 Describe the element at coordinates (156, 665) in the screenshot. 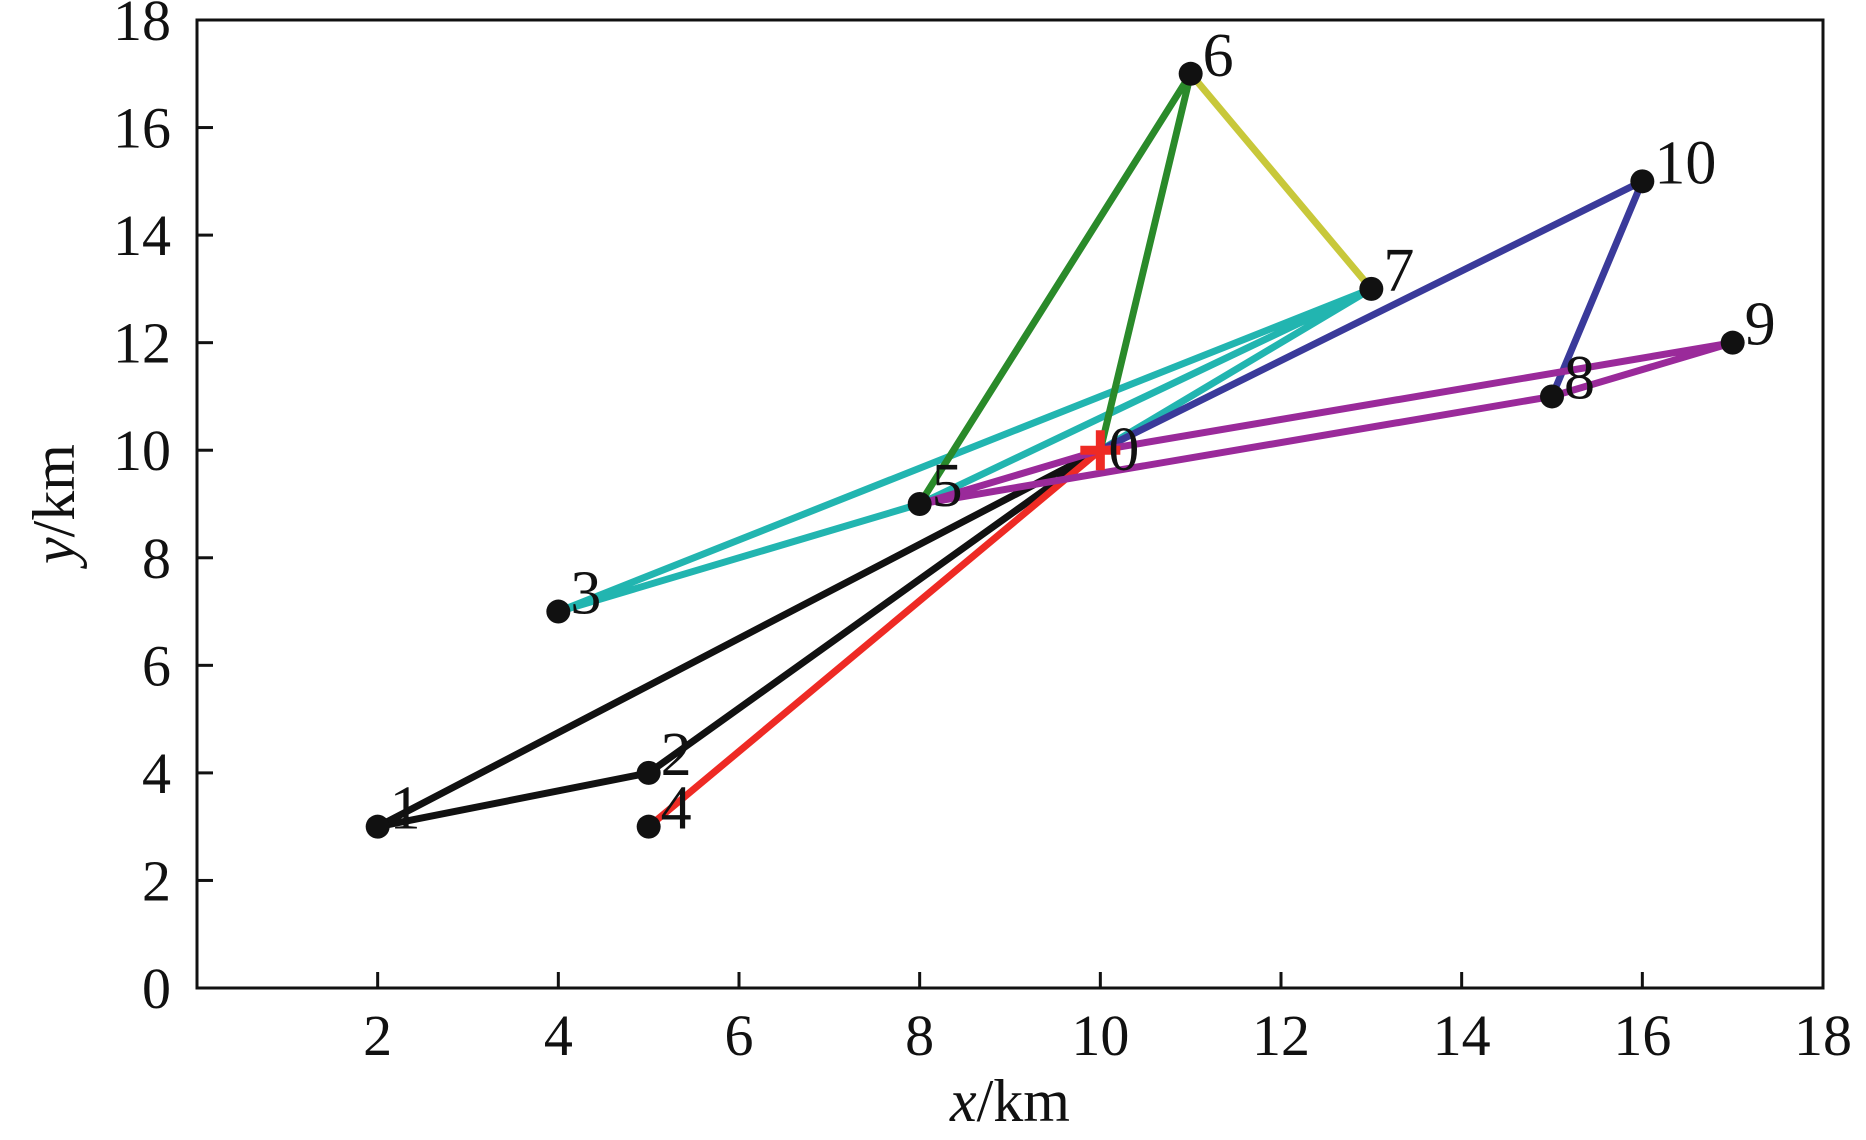

I see `y-tick-label: 6` at that location.